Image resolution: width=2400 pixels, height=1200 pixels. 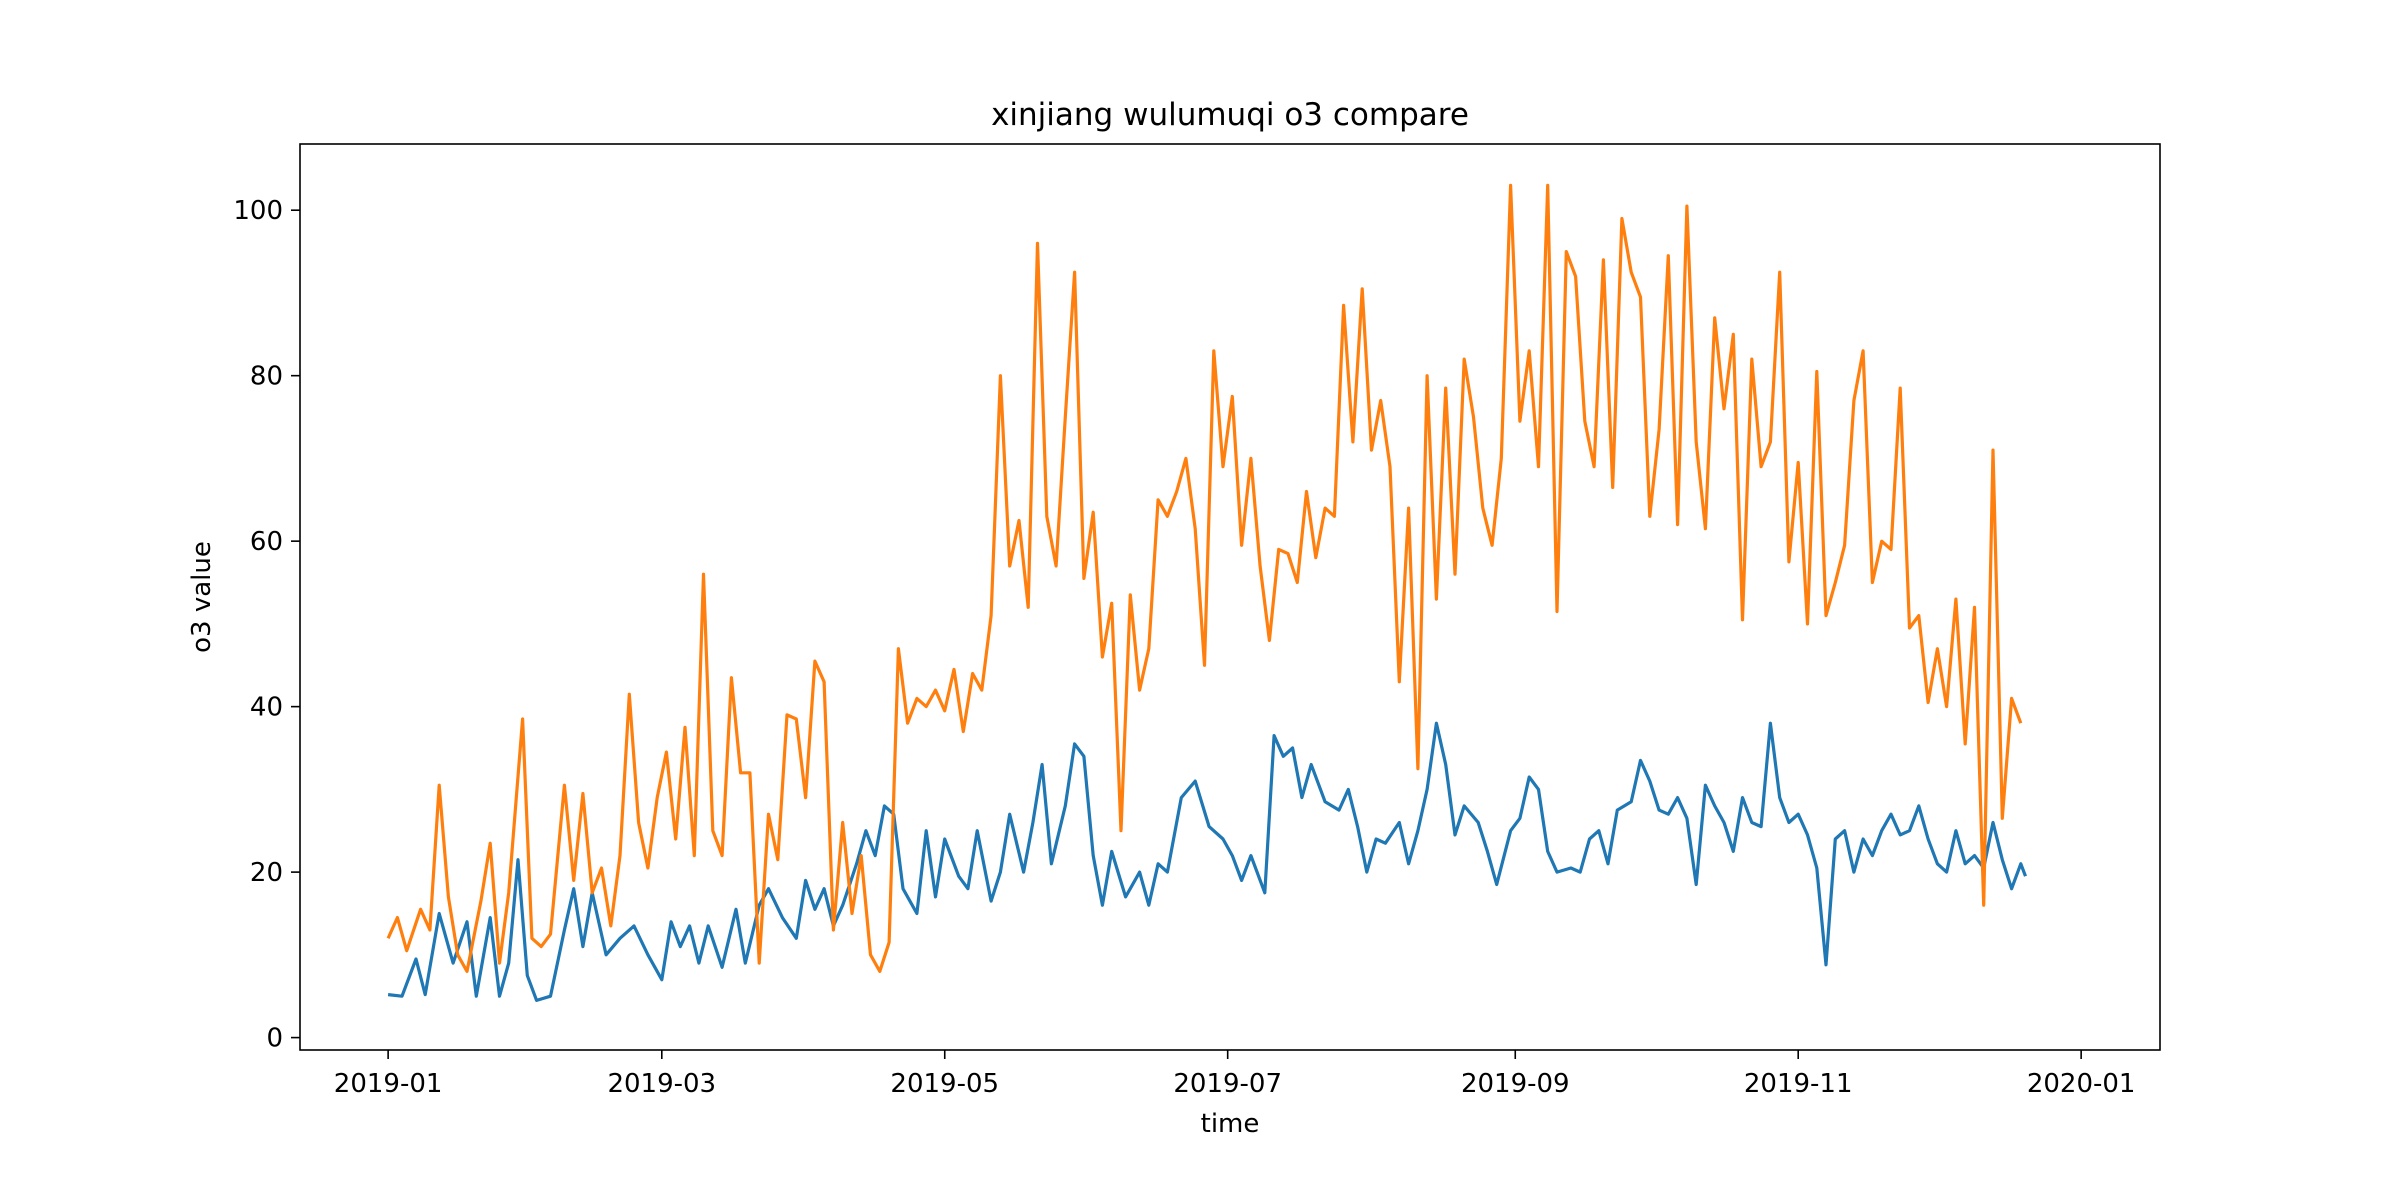 What do you see at coordinates (266, 377) in the screenshot?
I see `y-tick-label: 80` at bounding box center [266, 377].